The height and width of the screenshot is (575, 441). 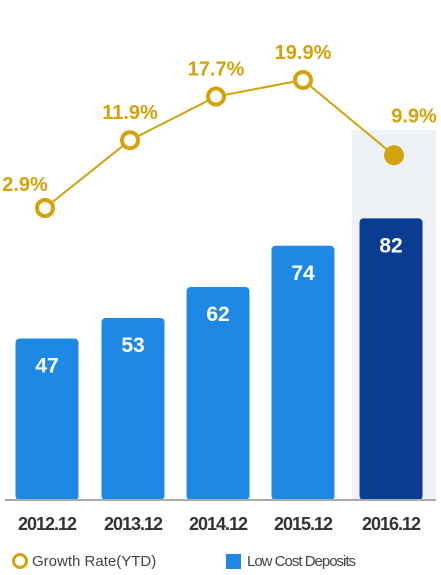 What do you see at coordinates (303, 53) in the screenshot?
I see `growth-rate-label: 19.9%` at bounding box center [303, 53].